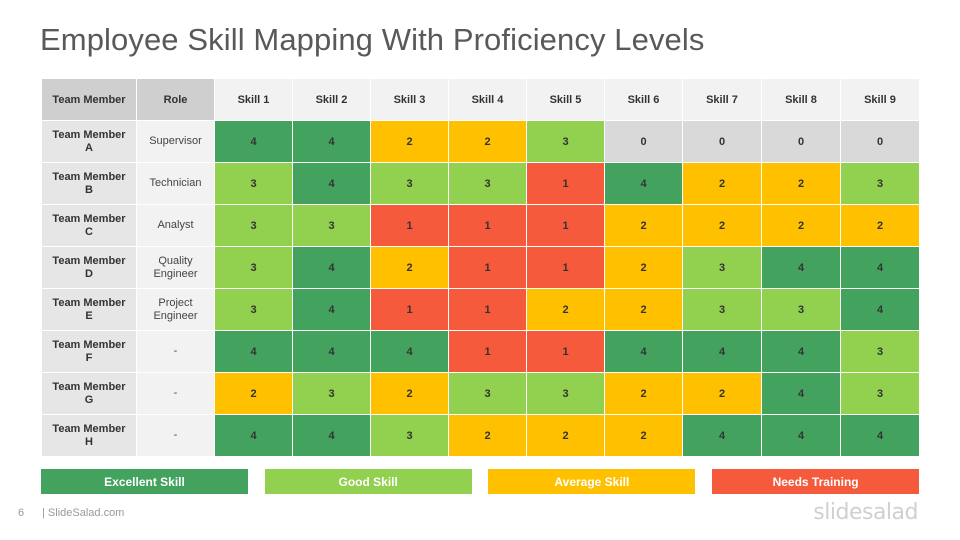  Describe the element at coordinates (480, 393) in the screenshot. I see `table-row: Team Member G -2 3 2 3 3 2 2 4 3` at that location.